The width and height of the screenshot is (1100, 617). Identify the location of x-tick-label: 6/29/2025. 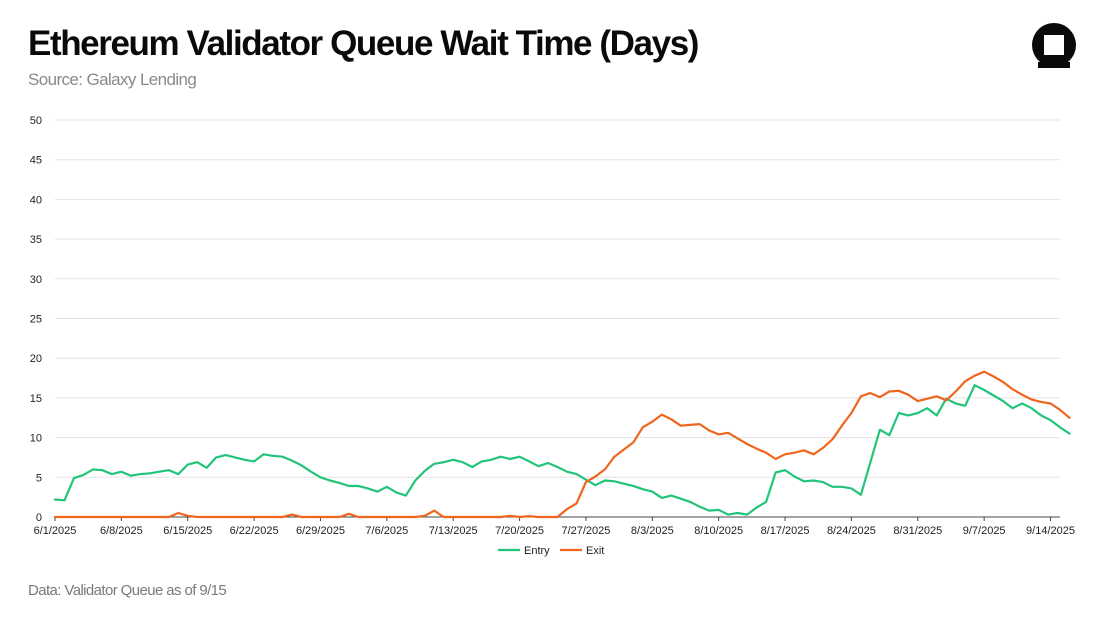
(320, 531).